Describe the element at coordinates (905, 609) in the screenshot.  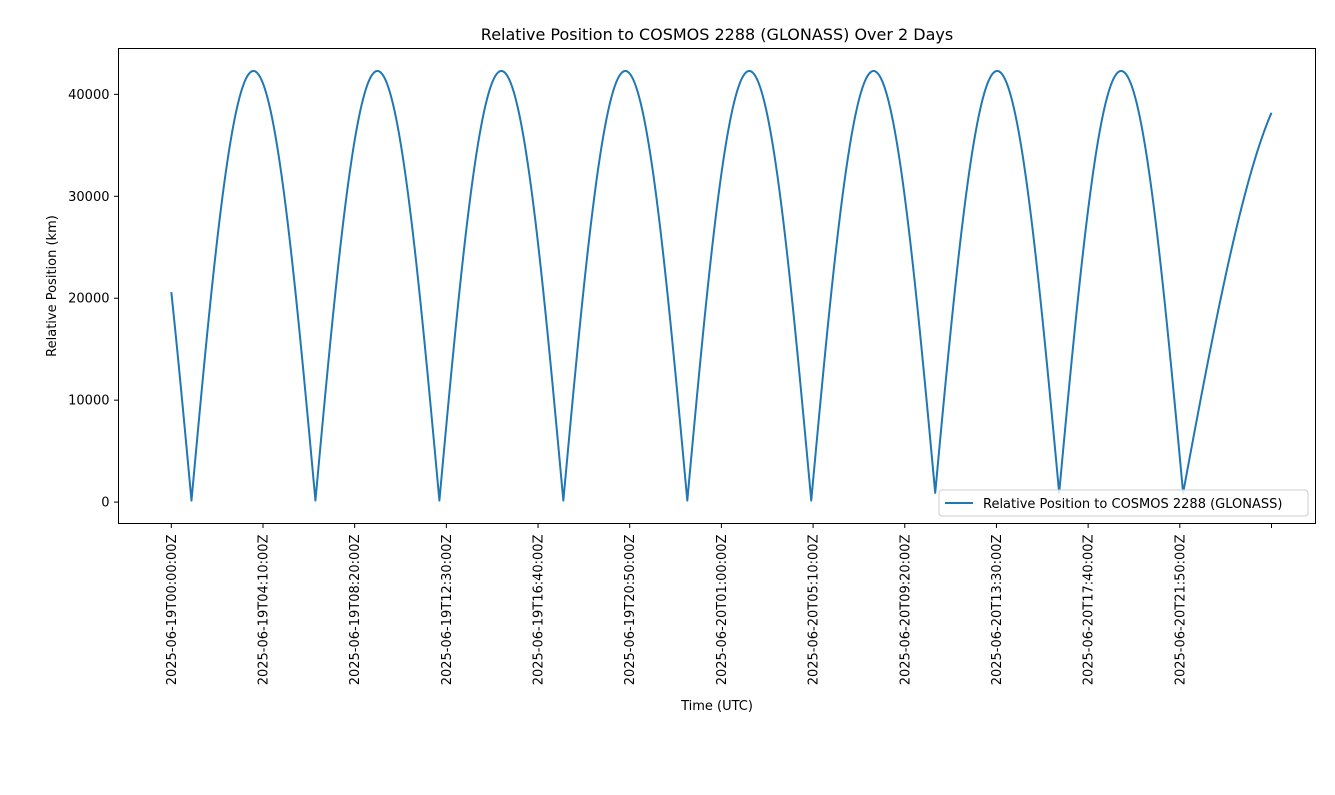
I see `x-tick-label: 2025-06-20T09:20:00Z` at that location.